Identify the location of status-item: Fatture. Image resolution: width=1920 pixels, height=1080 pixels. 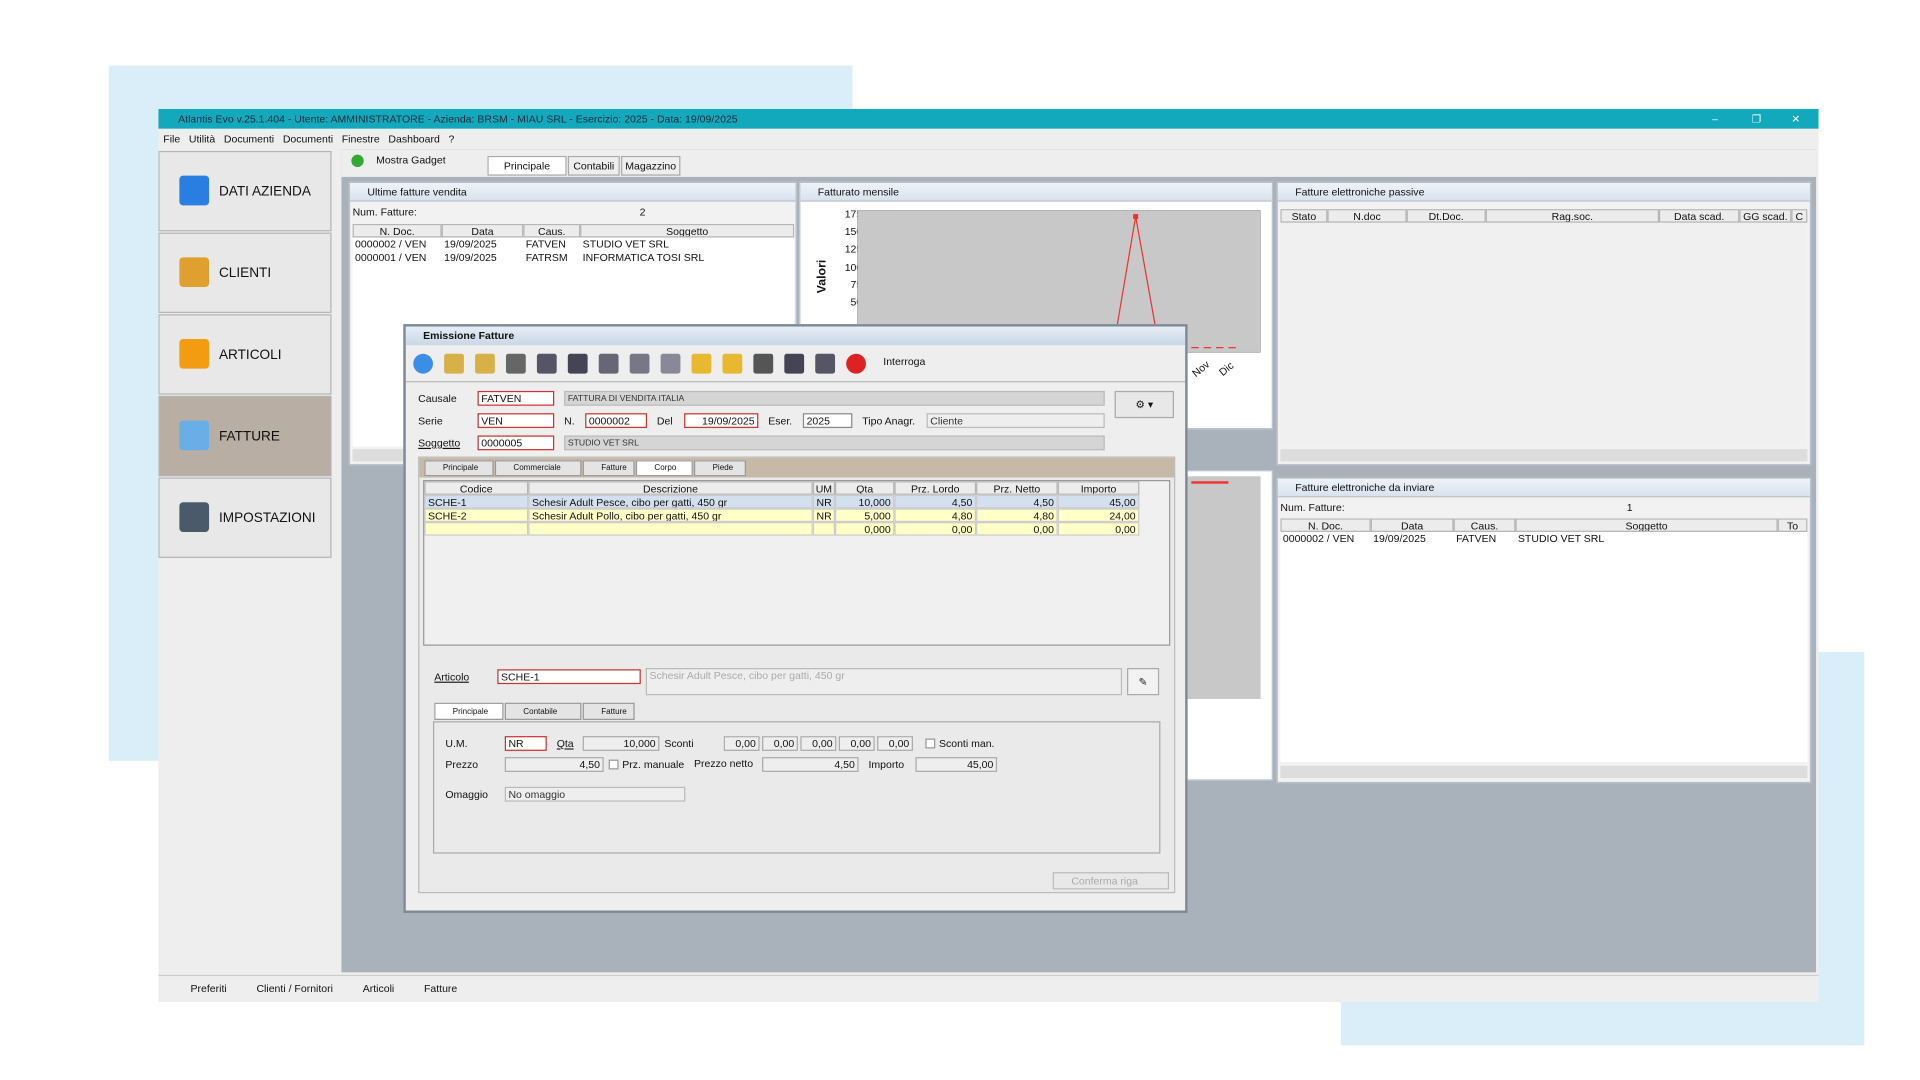
(440, 988).